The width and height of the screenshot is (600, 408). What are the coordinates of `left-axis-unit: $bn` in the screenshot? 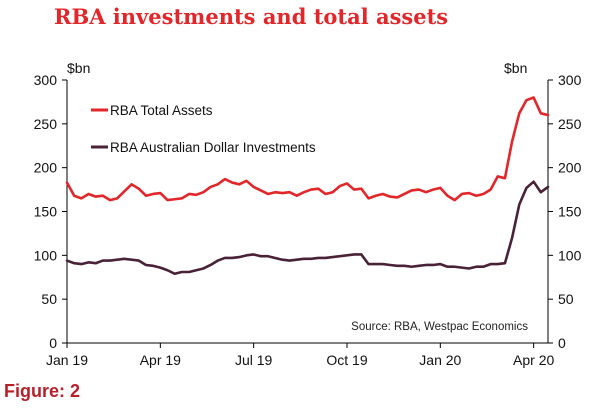 It's located at (78, 68).